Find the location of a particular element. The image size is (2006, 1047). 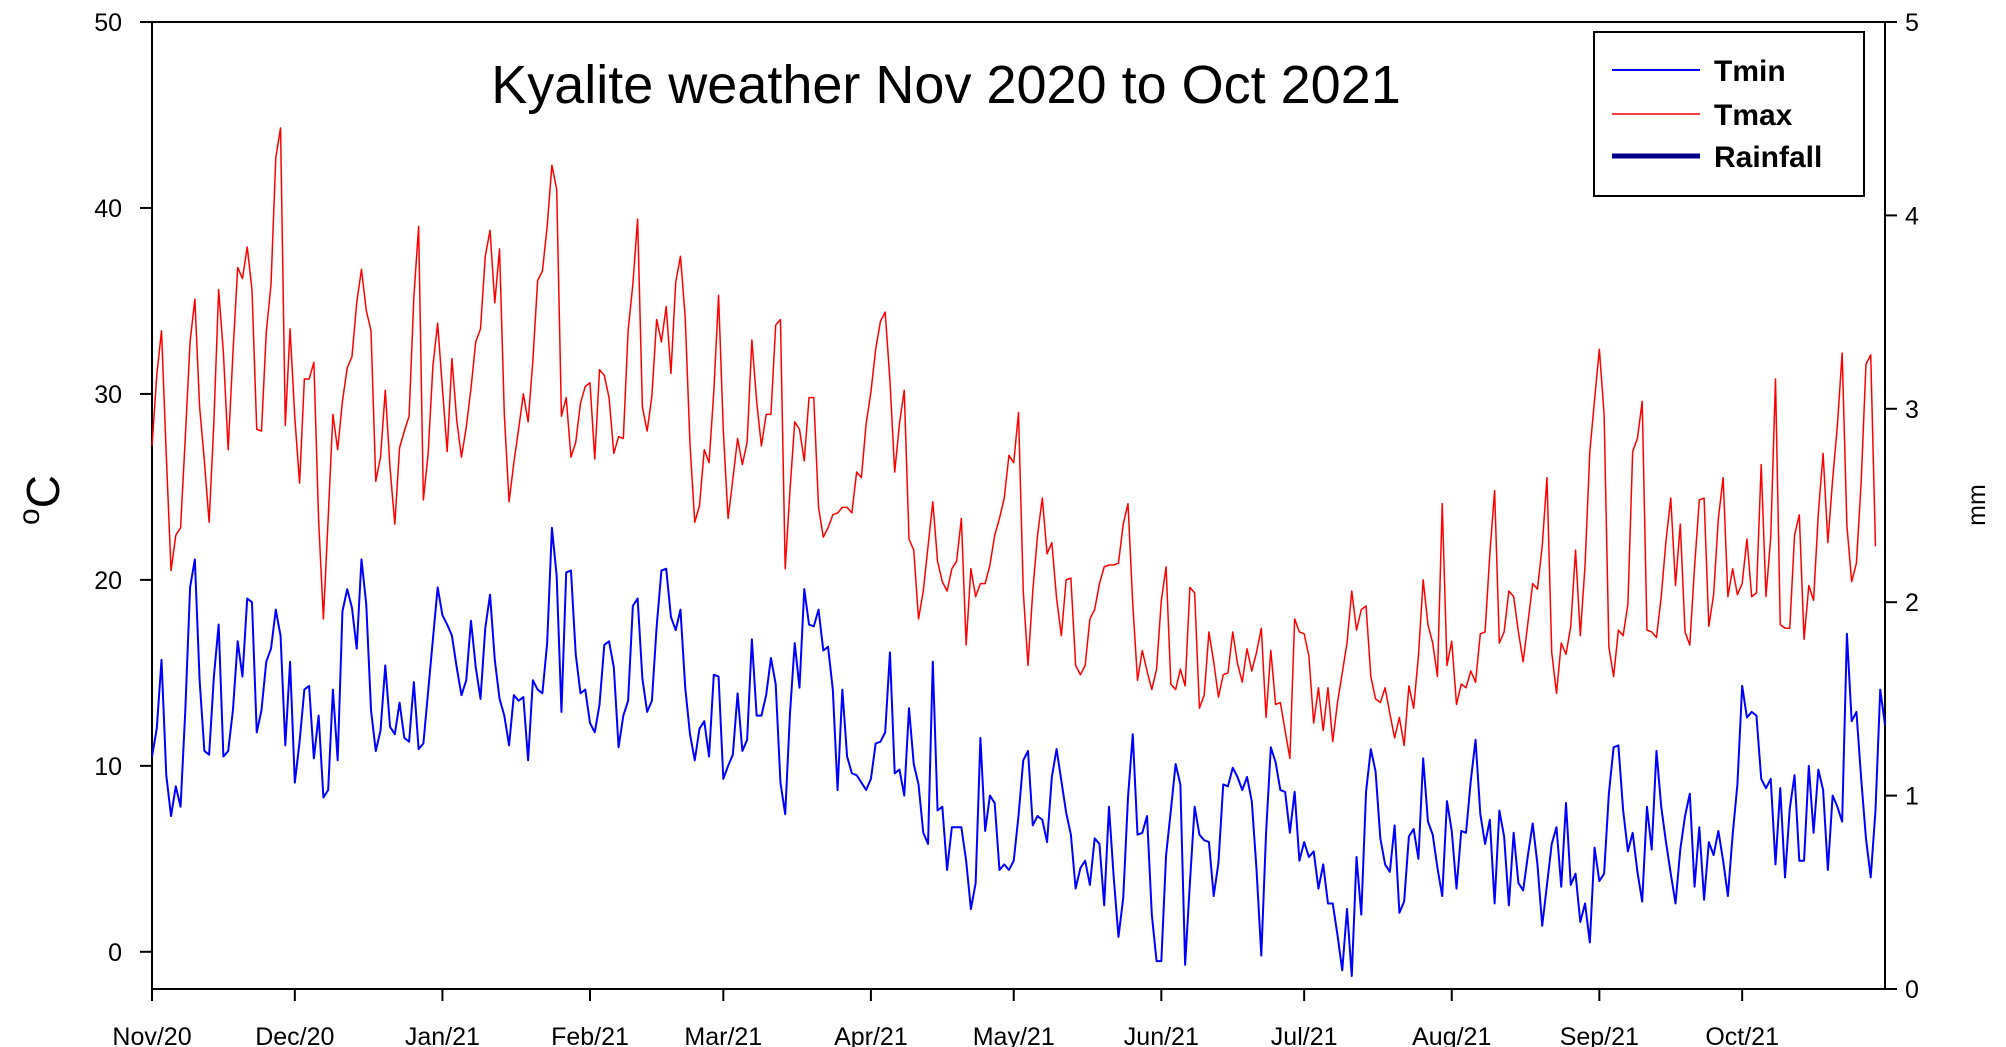

y-axis-label: oC is located at coordinates (41, 500).